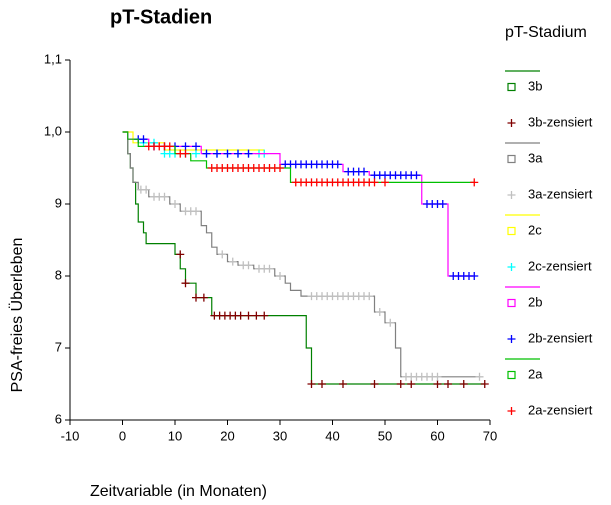  Describe the element at coordinates (58, 418) in the screenshot. I see `y-tick-label: 6` at that location.